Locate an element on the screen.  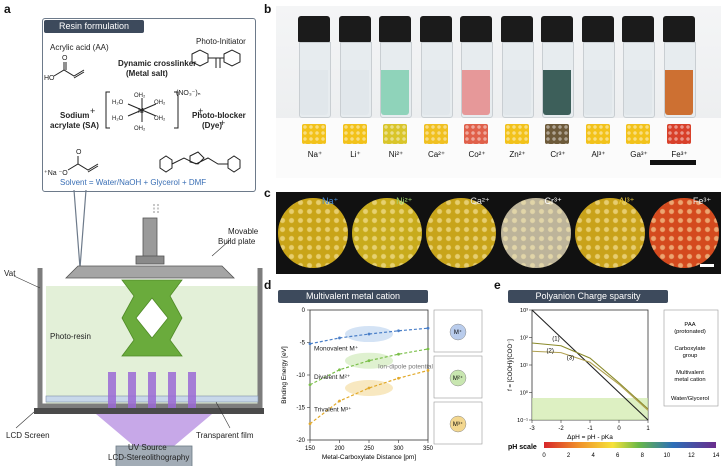
dye-structure is located at coordinates (200, 162).